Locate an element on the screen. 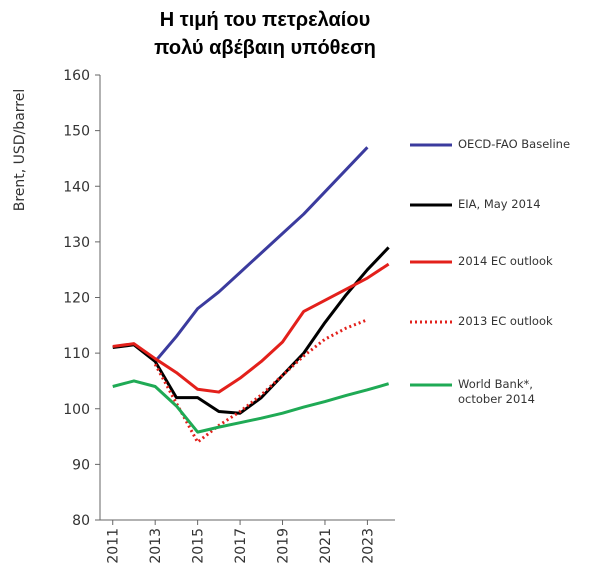  y-tick-label: 140 is located at coordinates (76, 187).